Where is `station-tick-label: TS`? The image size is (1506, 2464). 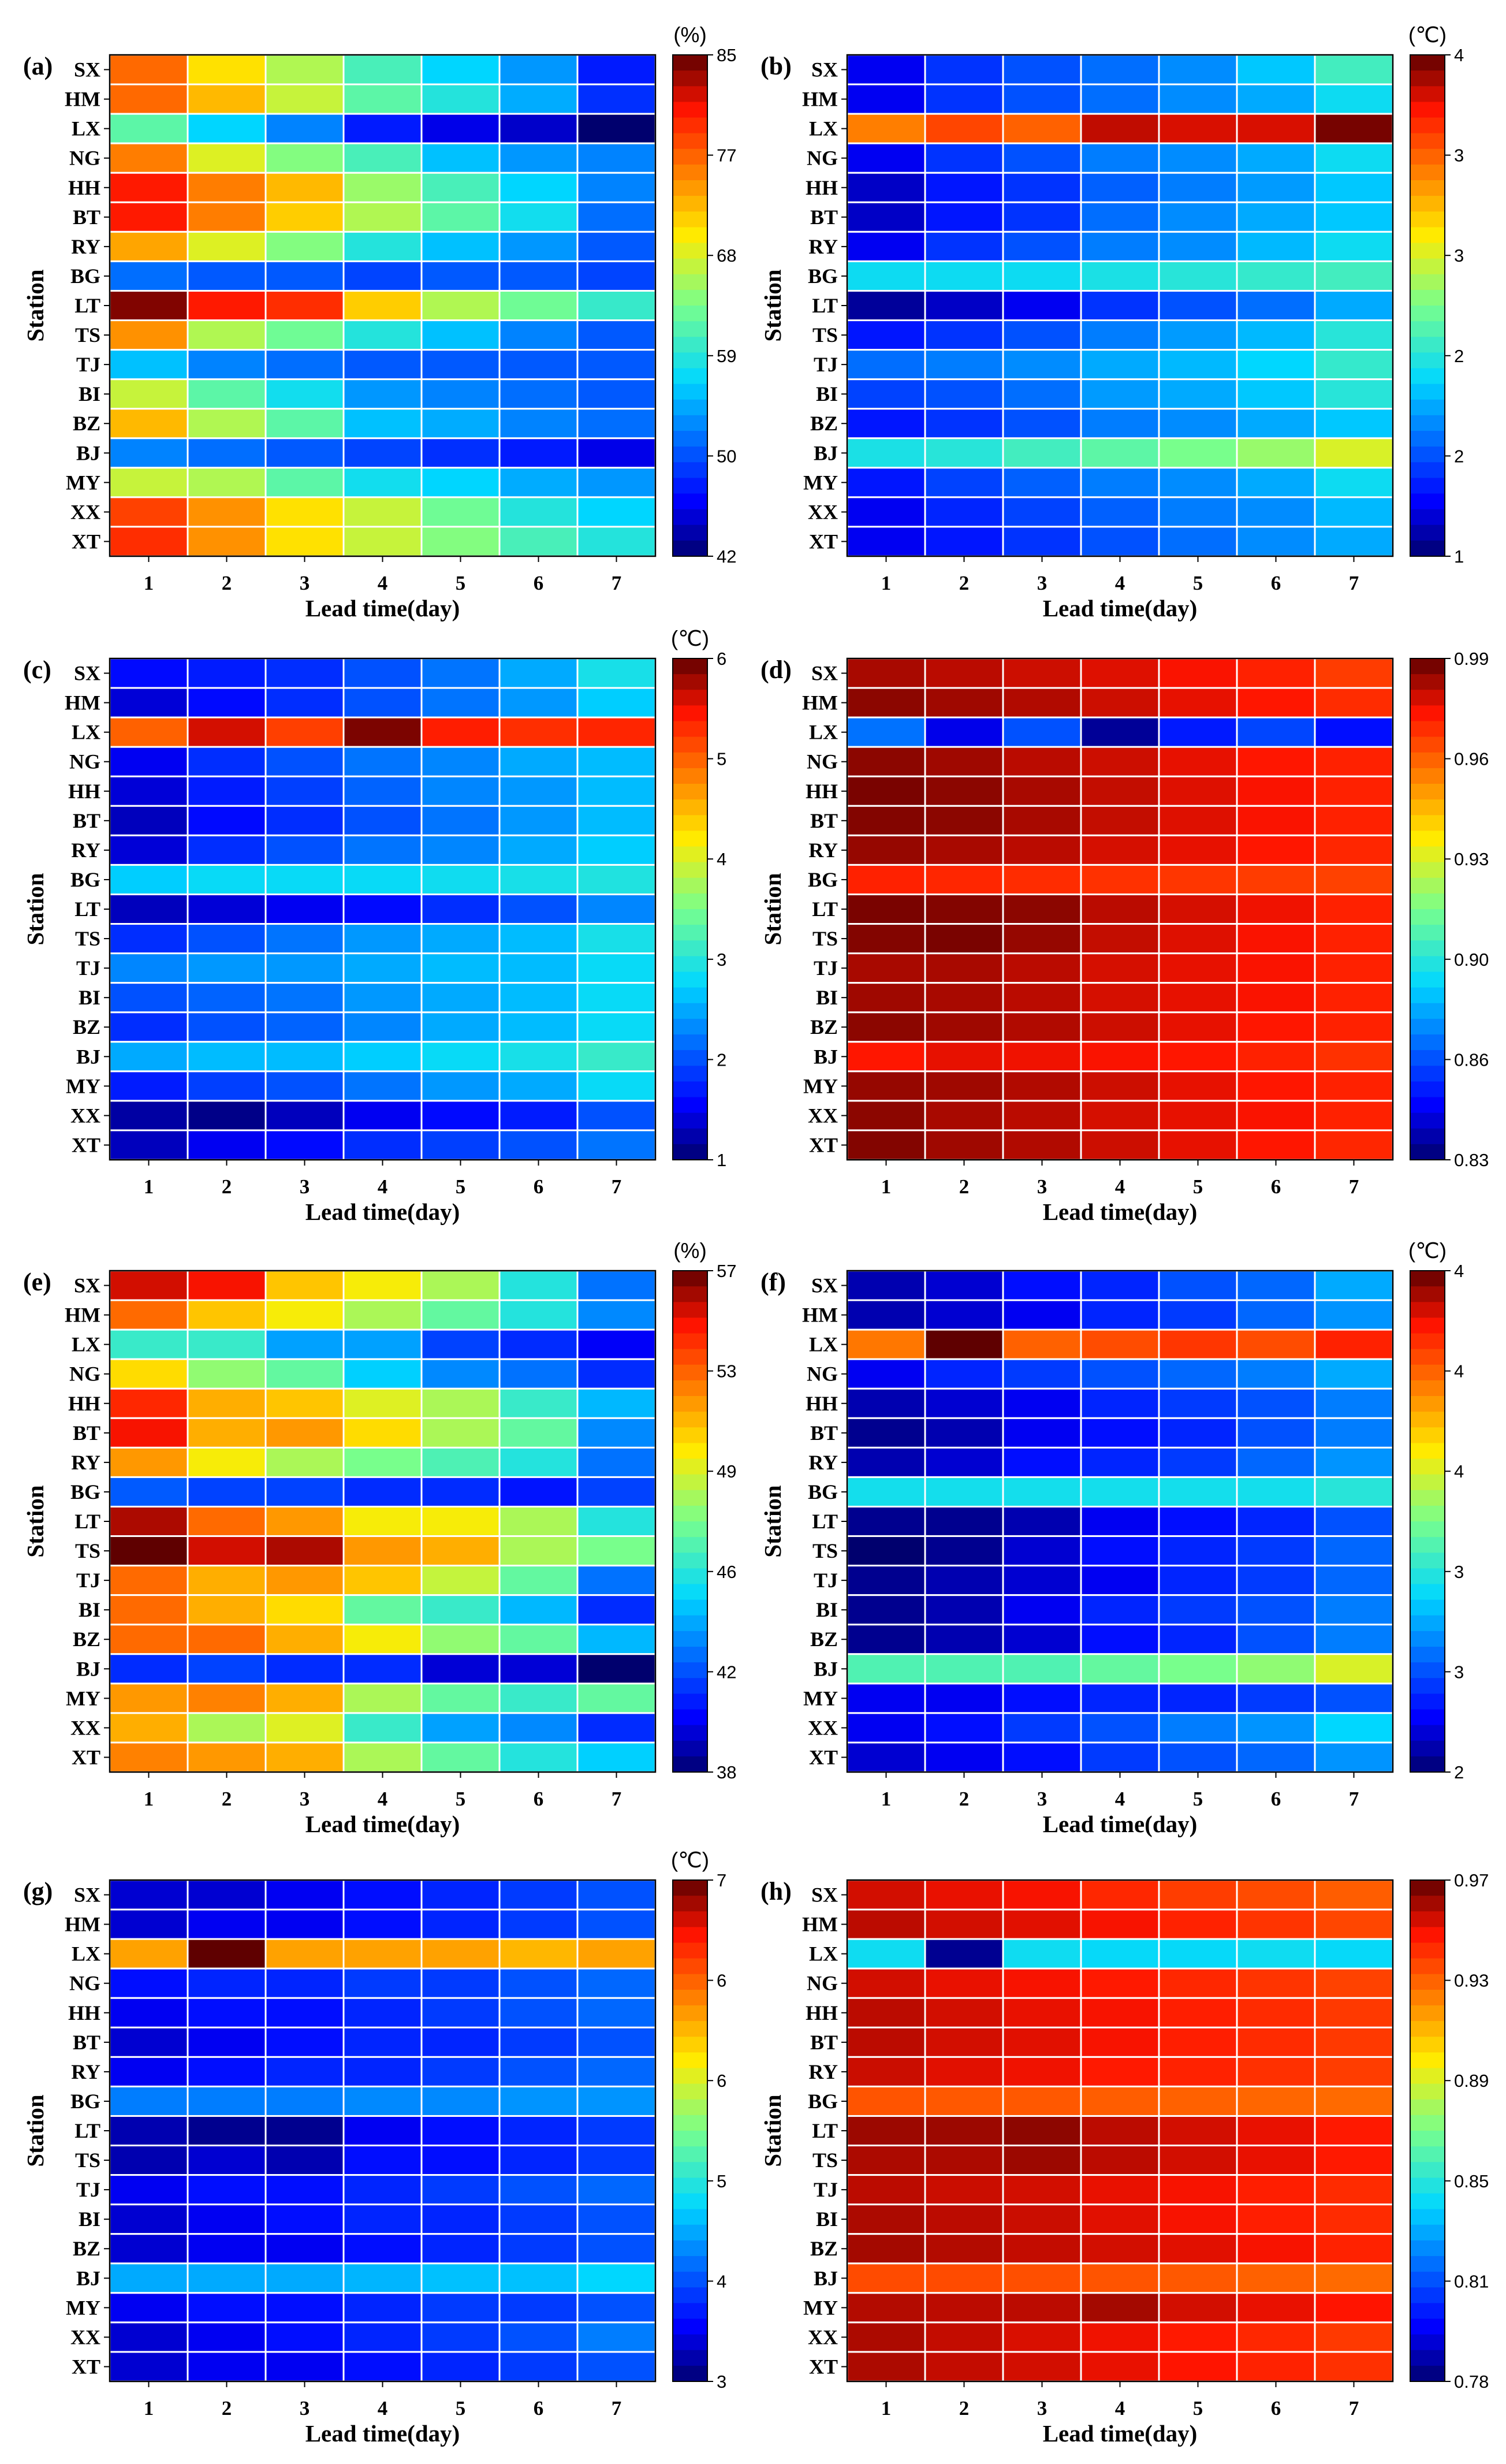 station-tick-label: TS is located at coordinates (87, 1550).